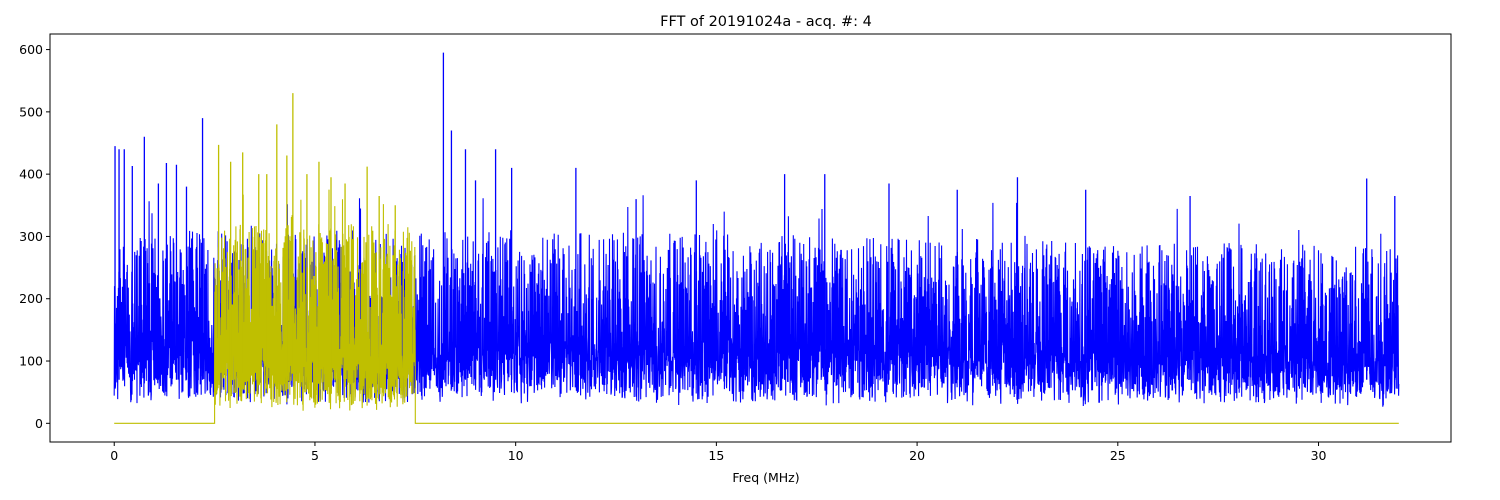 The image size is (1500, 500). I want to click on y-tick-label-3: 300, so click(31, 236).